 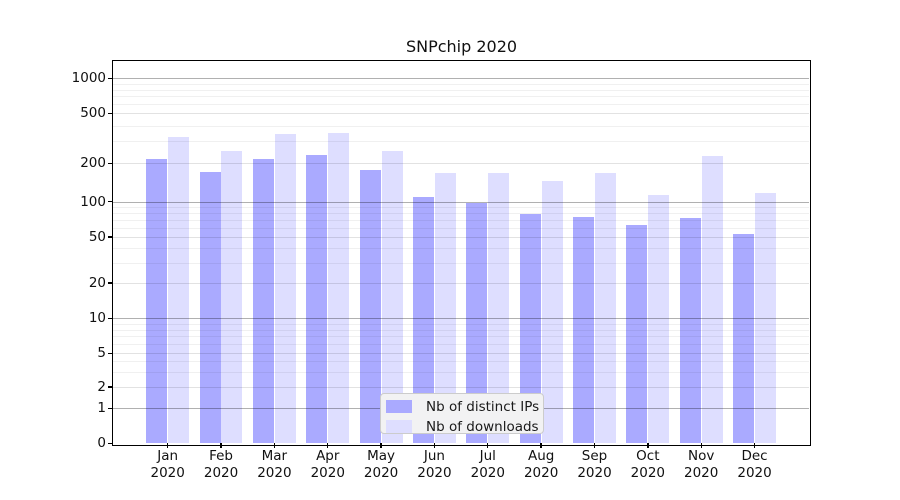 I want to click on y-tick-label: 0, so click(x=101, y=443).